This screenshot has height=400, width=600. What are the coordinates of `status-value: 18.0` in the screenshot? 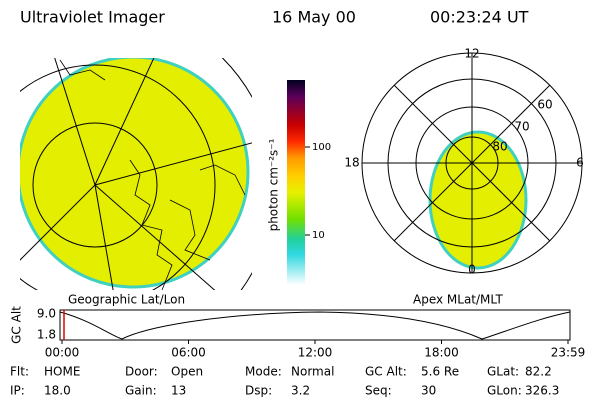 It's located at (57, 391).